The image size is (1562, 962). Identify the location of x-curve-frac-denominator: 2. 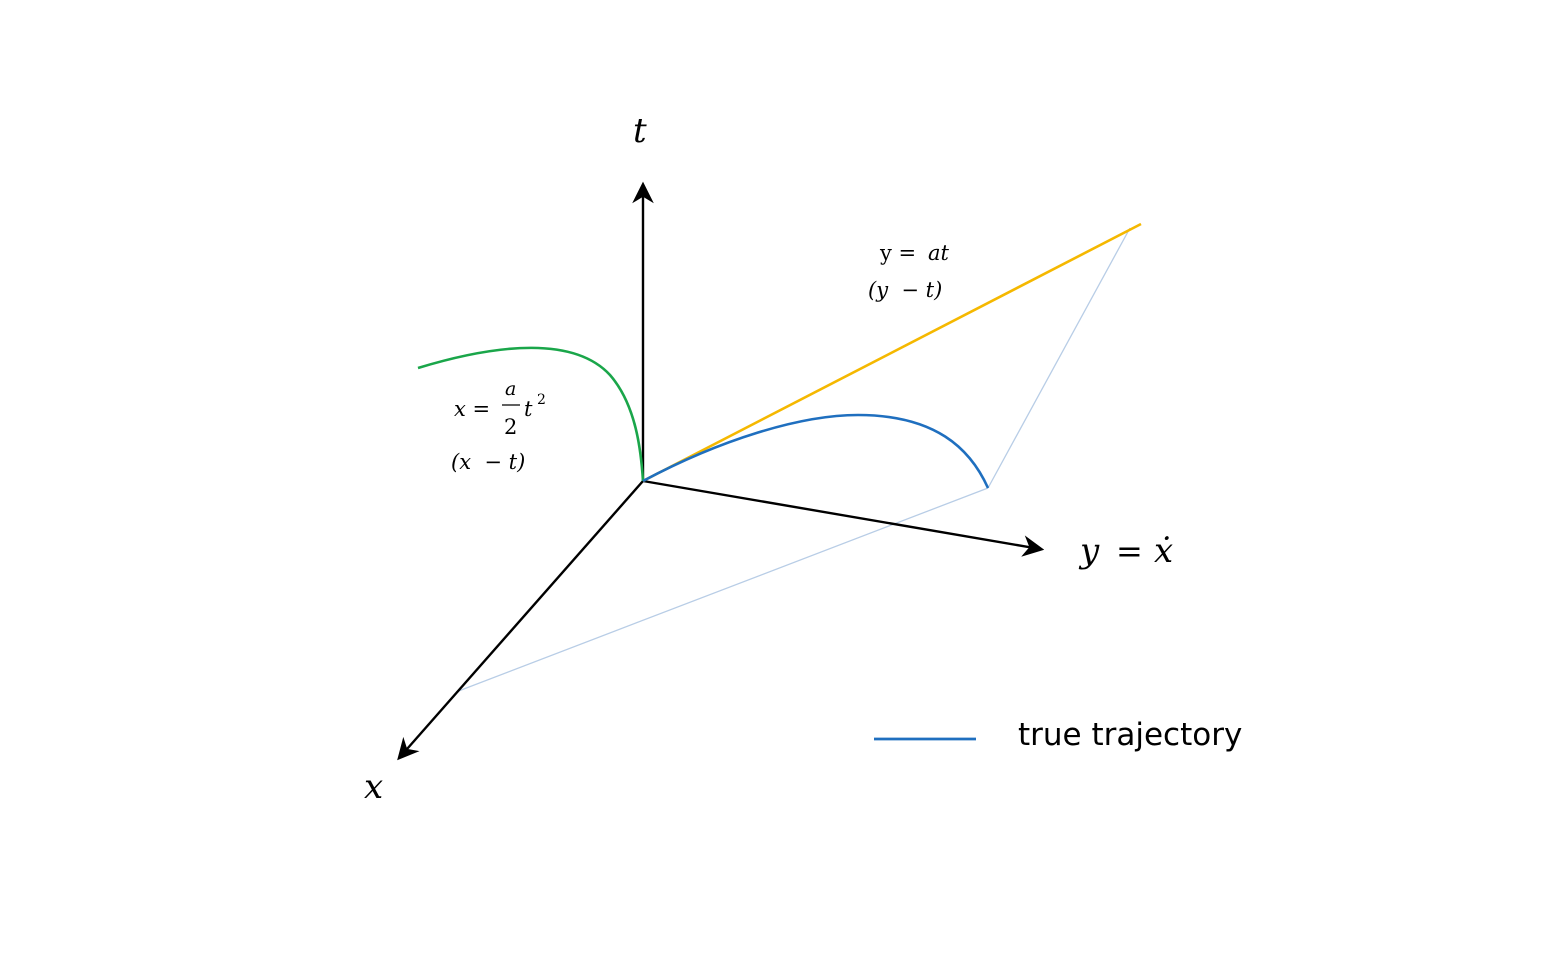
(510, 427).